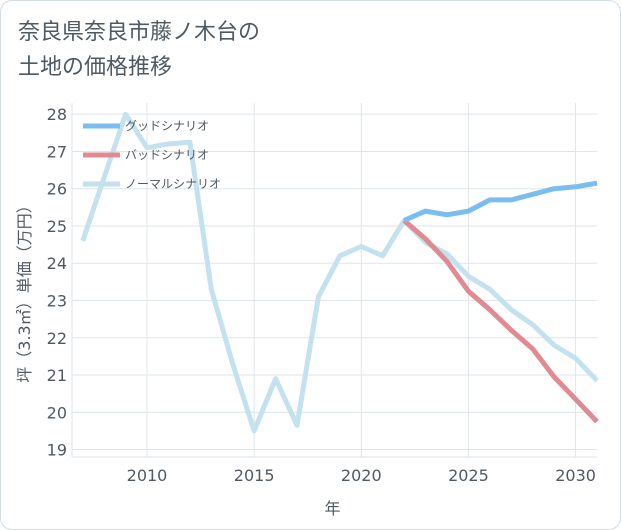  I want to click on y-axis-label: 坪（3.3㎡）単価（万円）, so click(24, 289).